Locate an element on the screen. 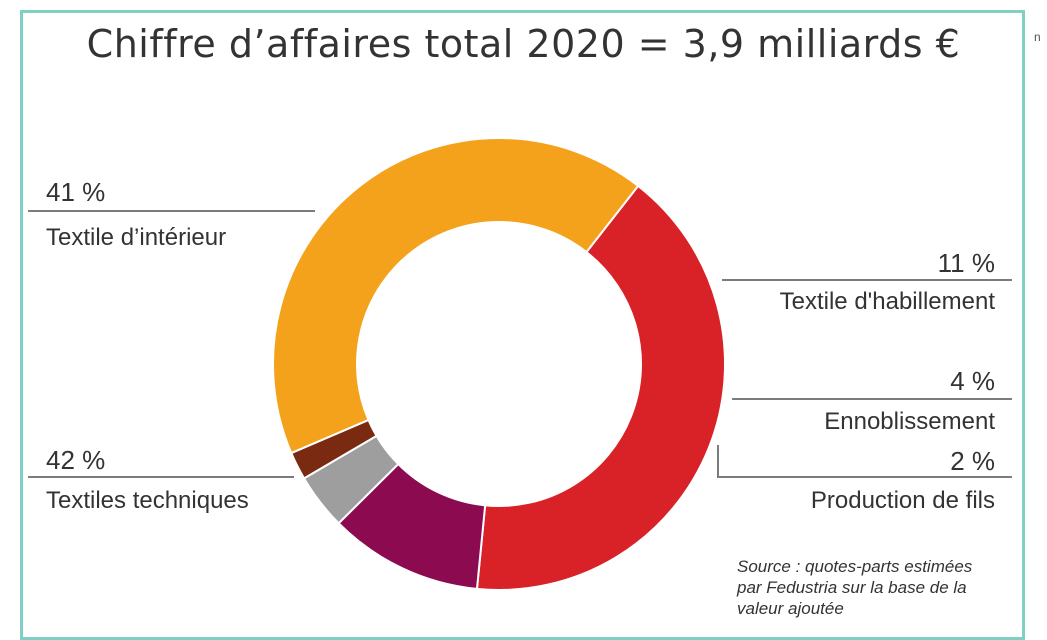 The image size is (1047, 640). pct-ennoblissement: 4 % is located at coordinates (972, 381).